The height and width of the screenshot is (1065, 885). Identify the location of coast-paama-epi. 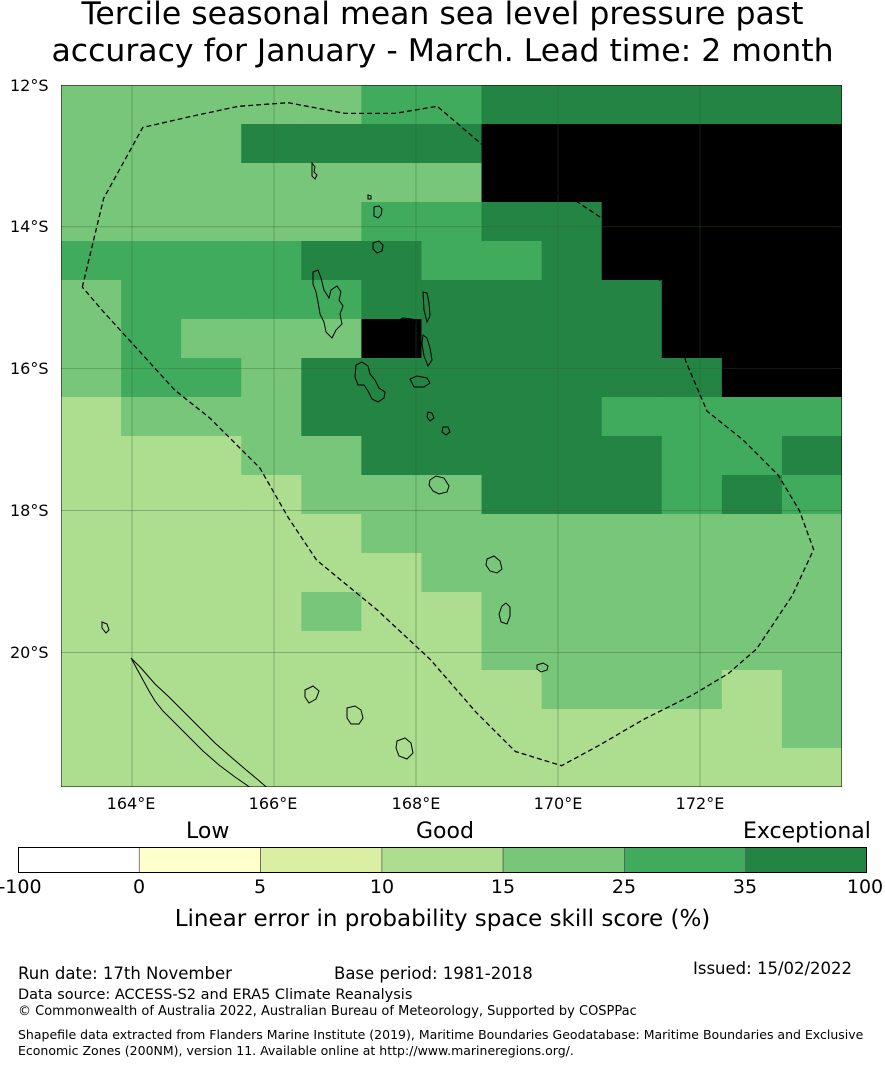
(438, 423).